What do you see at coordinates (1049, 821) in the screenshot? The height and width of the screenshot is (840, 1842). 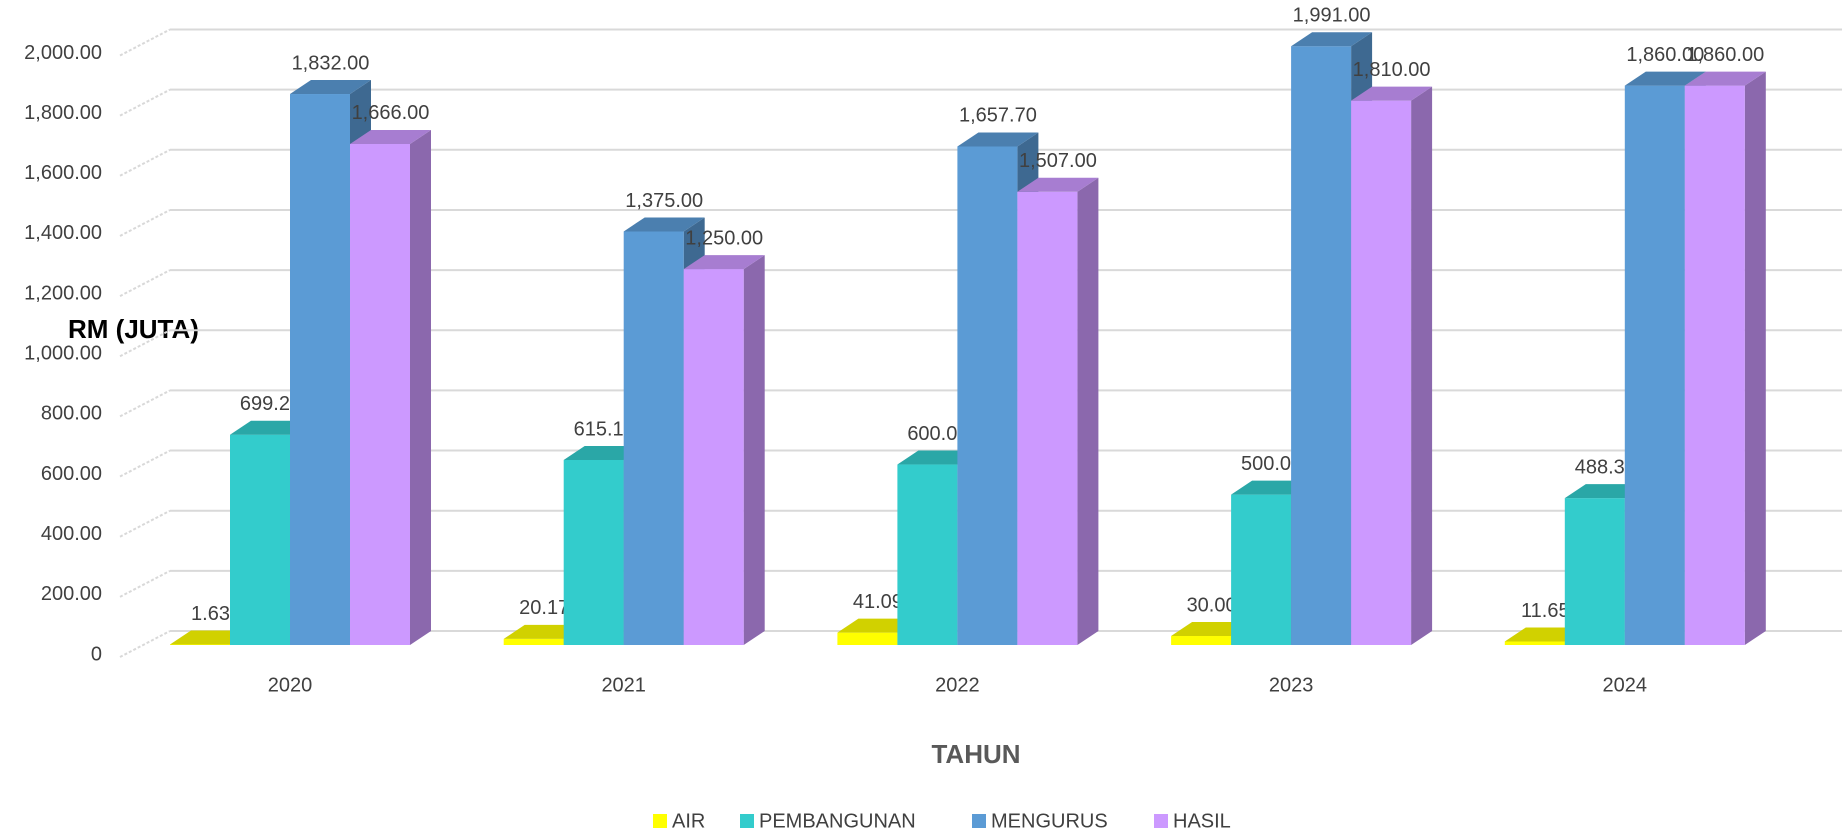 I see `legend-label: MENGURUS` at bounding box center [1049, 821].